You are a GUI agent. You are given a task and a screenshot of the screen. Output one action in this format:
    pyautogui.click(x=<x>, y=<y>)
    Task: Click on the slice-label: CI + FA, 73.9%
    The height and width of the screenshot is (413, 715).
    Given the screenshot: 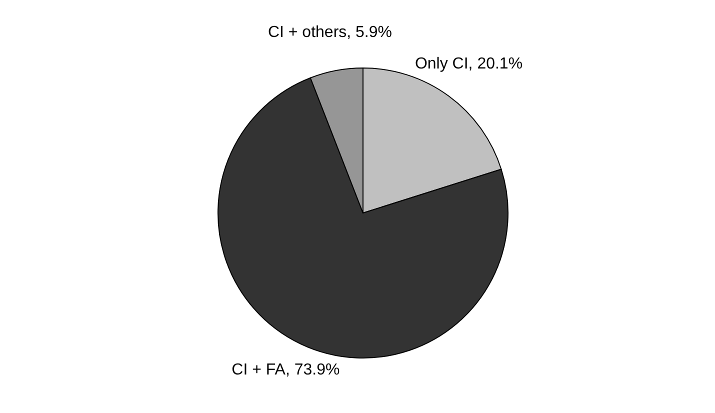 What is the action you would take?
    pyautogui.click(x=286, y=369)
    